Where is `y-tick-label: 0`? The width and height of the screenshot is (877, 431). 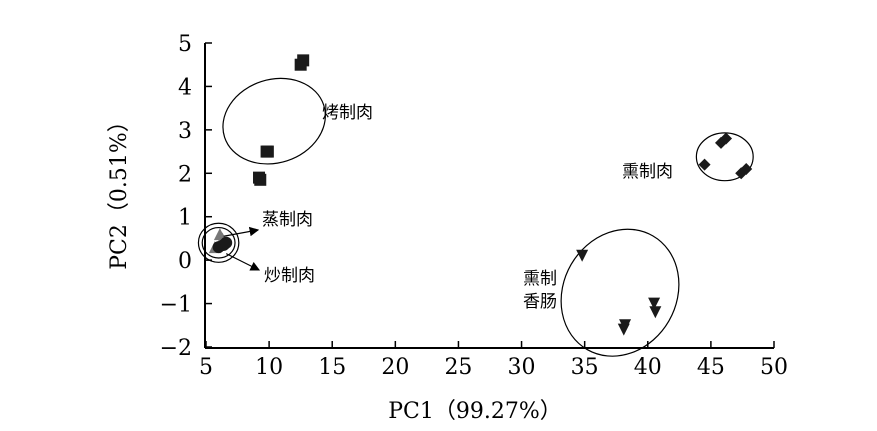
y-tick-label: 0 is located at coordinates (185, 261).